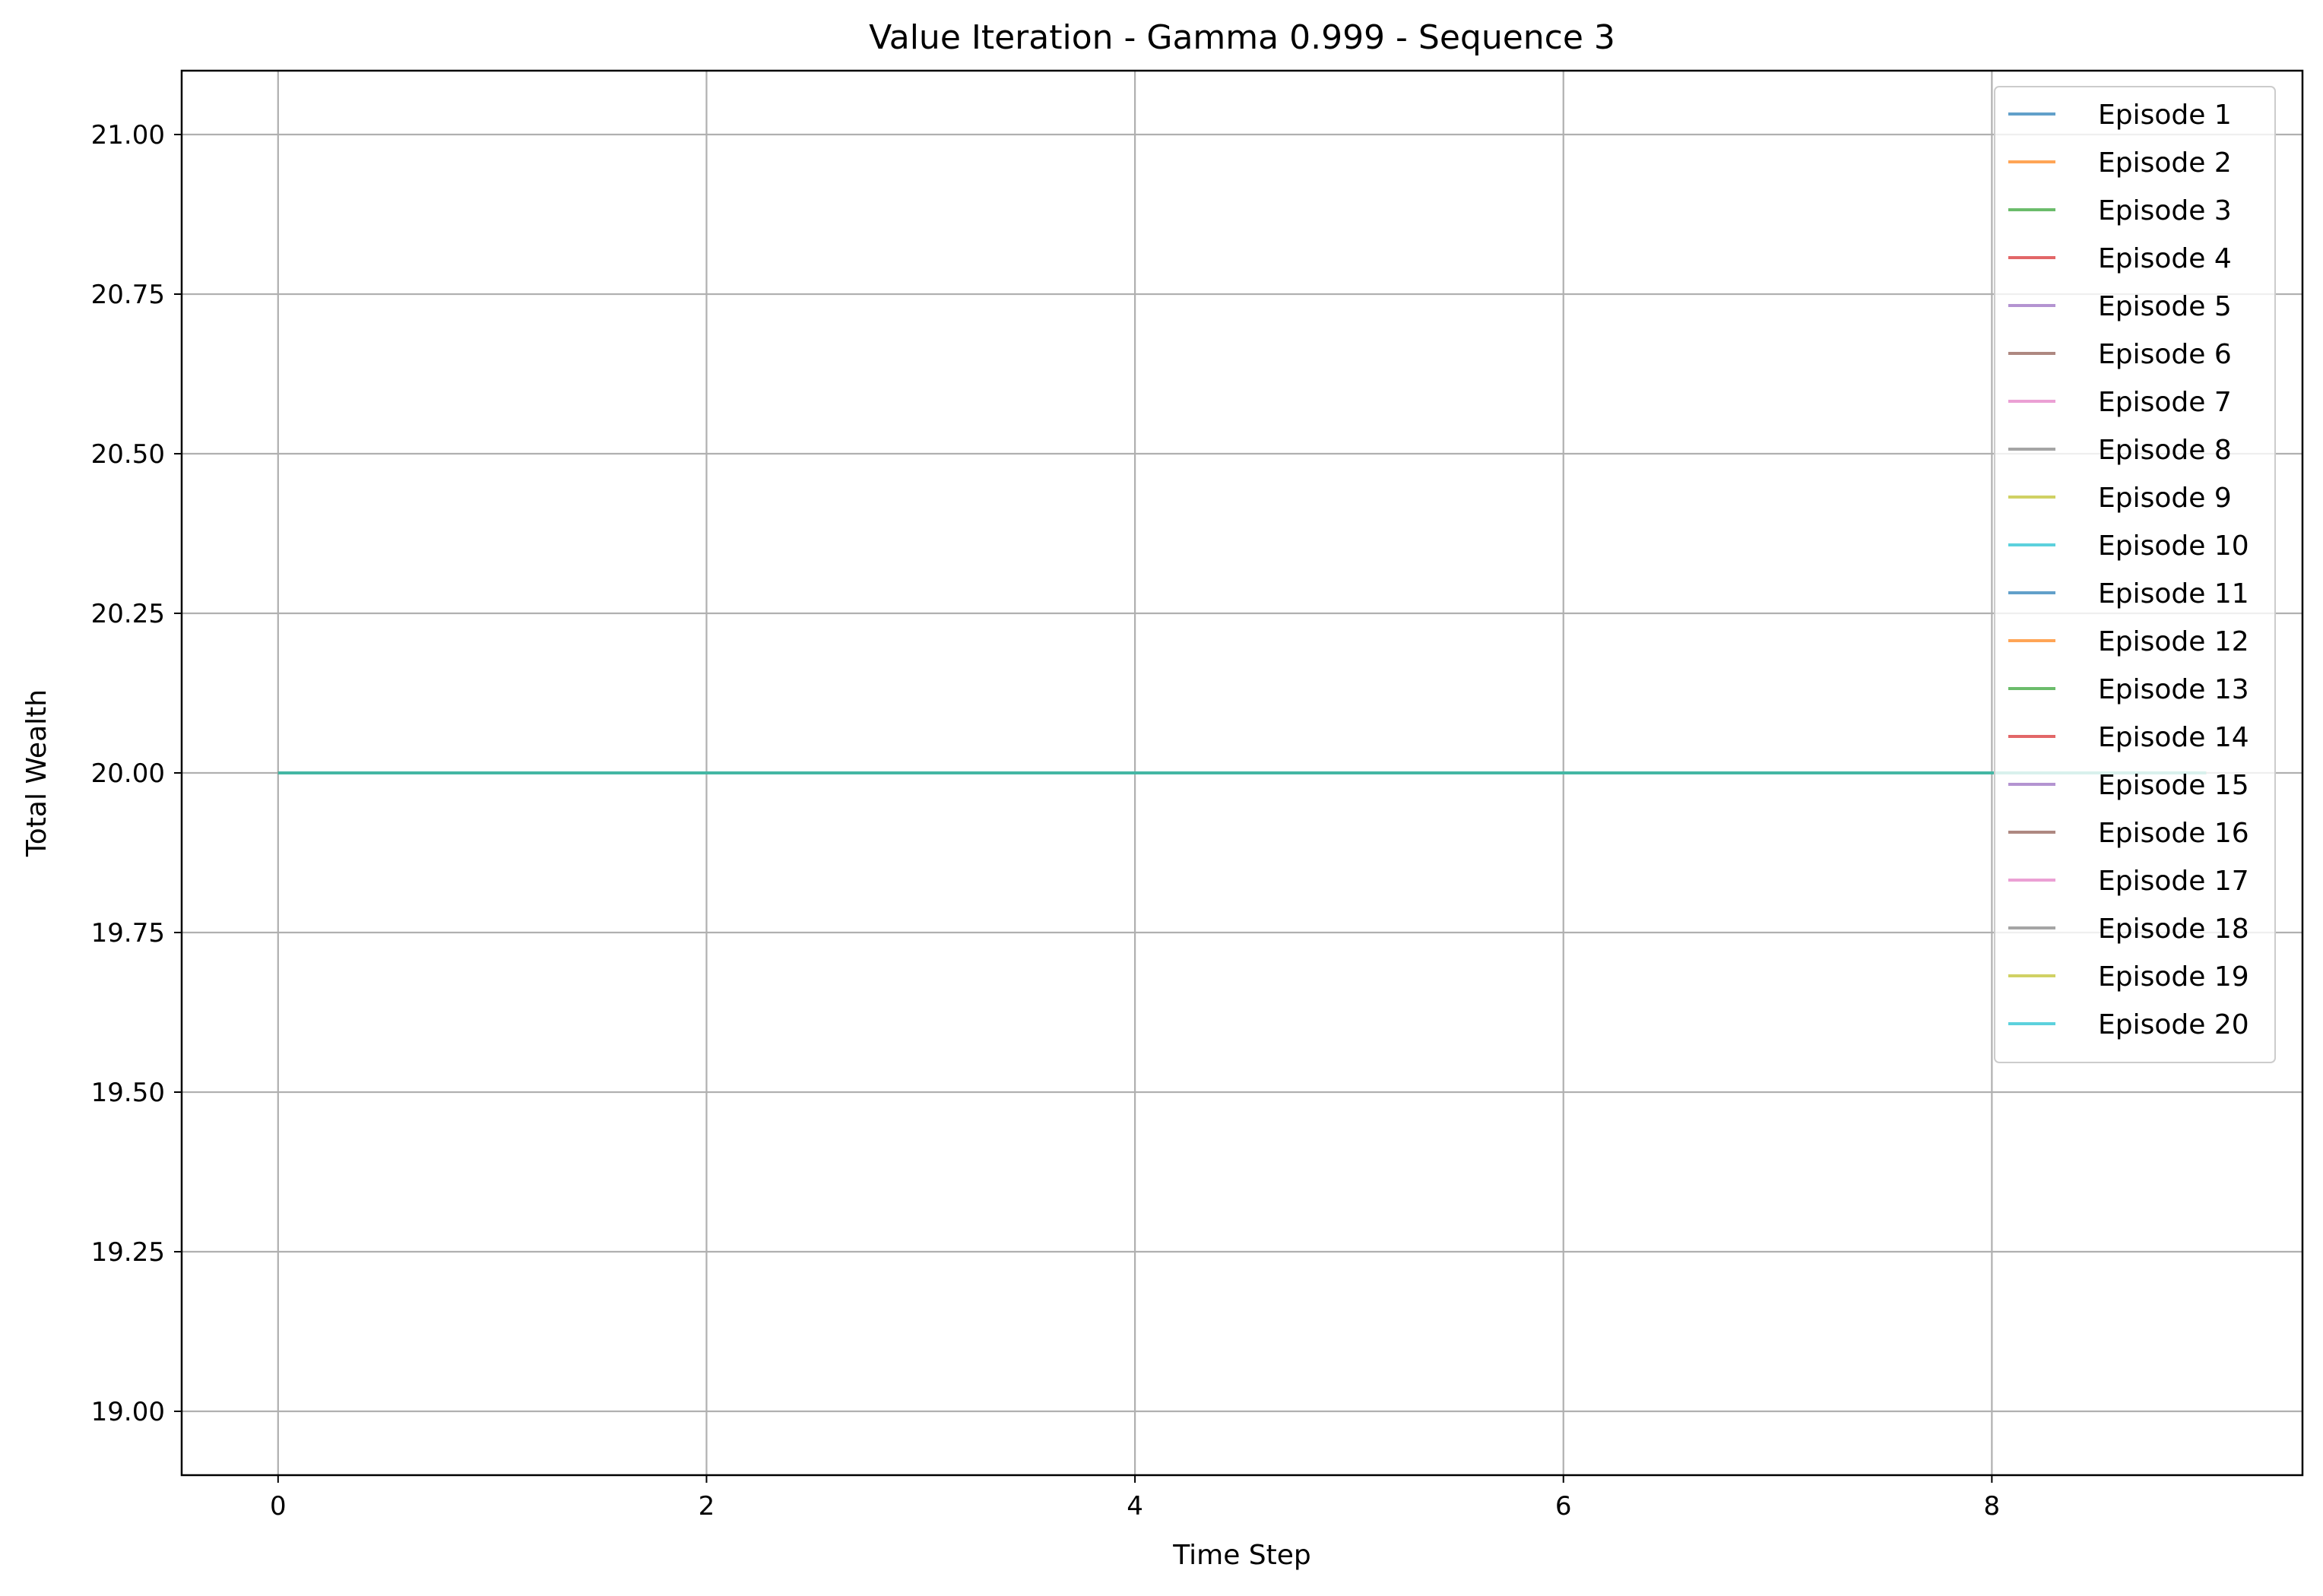  Describe the element at coordinates (36, 773) in the screenshot. I see `y-axis-label: Total Wealth` at that location.